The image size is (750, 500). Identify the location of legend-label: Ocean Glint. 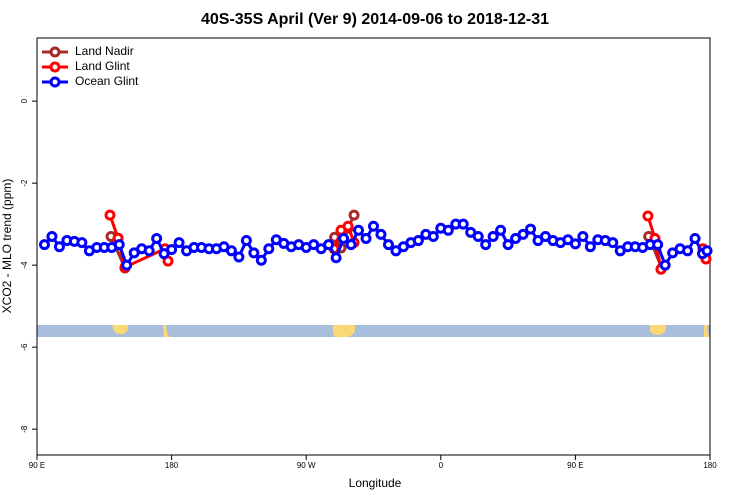
(107, 81).